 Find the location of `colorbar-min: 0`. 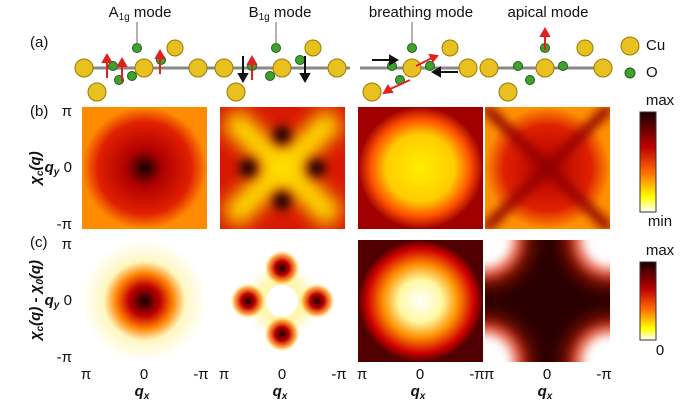

colorbar-min: 0 is located at coordinates (660, 350).